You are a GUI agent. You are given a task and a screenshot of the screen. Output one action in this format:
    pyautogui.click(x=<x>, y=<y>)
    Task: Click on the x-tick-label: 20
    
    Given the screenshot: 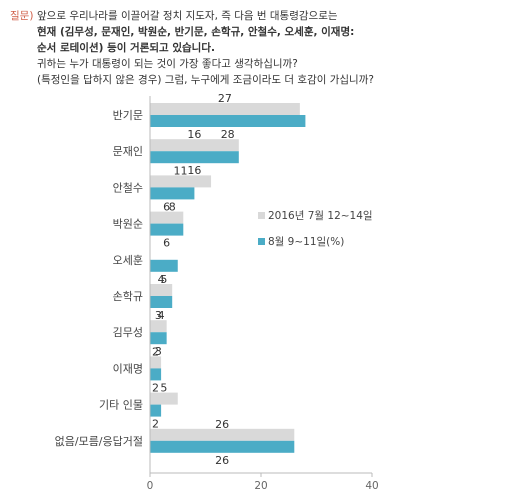 What is the action you would take?
    pyautogui.click(x=260, y=486)
    